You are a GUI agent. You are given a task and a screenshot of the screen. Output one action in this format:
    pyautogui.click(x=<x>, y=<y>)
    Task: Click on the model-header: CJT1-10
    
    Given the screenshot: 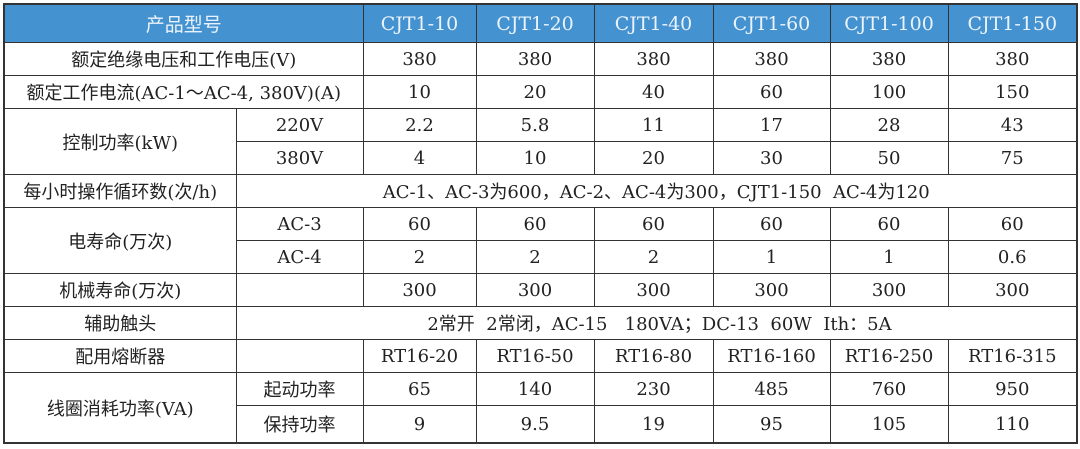 What is the action you would take?
    pyautogui.click(x=419, y=23)
    